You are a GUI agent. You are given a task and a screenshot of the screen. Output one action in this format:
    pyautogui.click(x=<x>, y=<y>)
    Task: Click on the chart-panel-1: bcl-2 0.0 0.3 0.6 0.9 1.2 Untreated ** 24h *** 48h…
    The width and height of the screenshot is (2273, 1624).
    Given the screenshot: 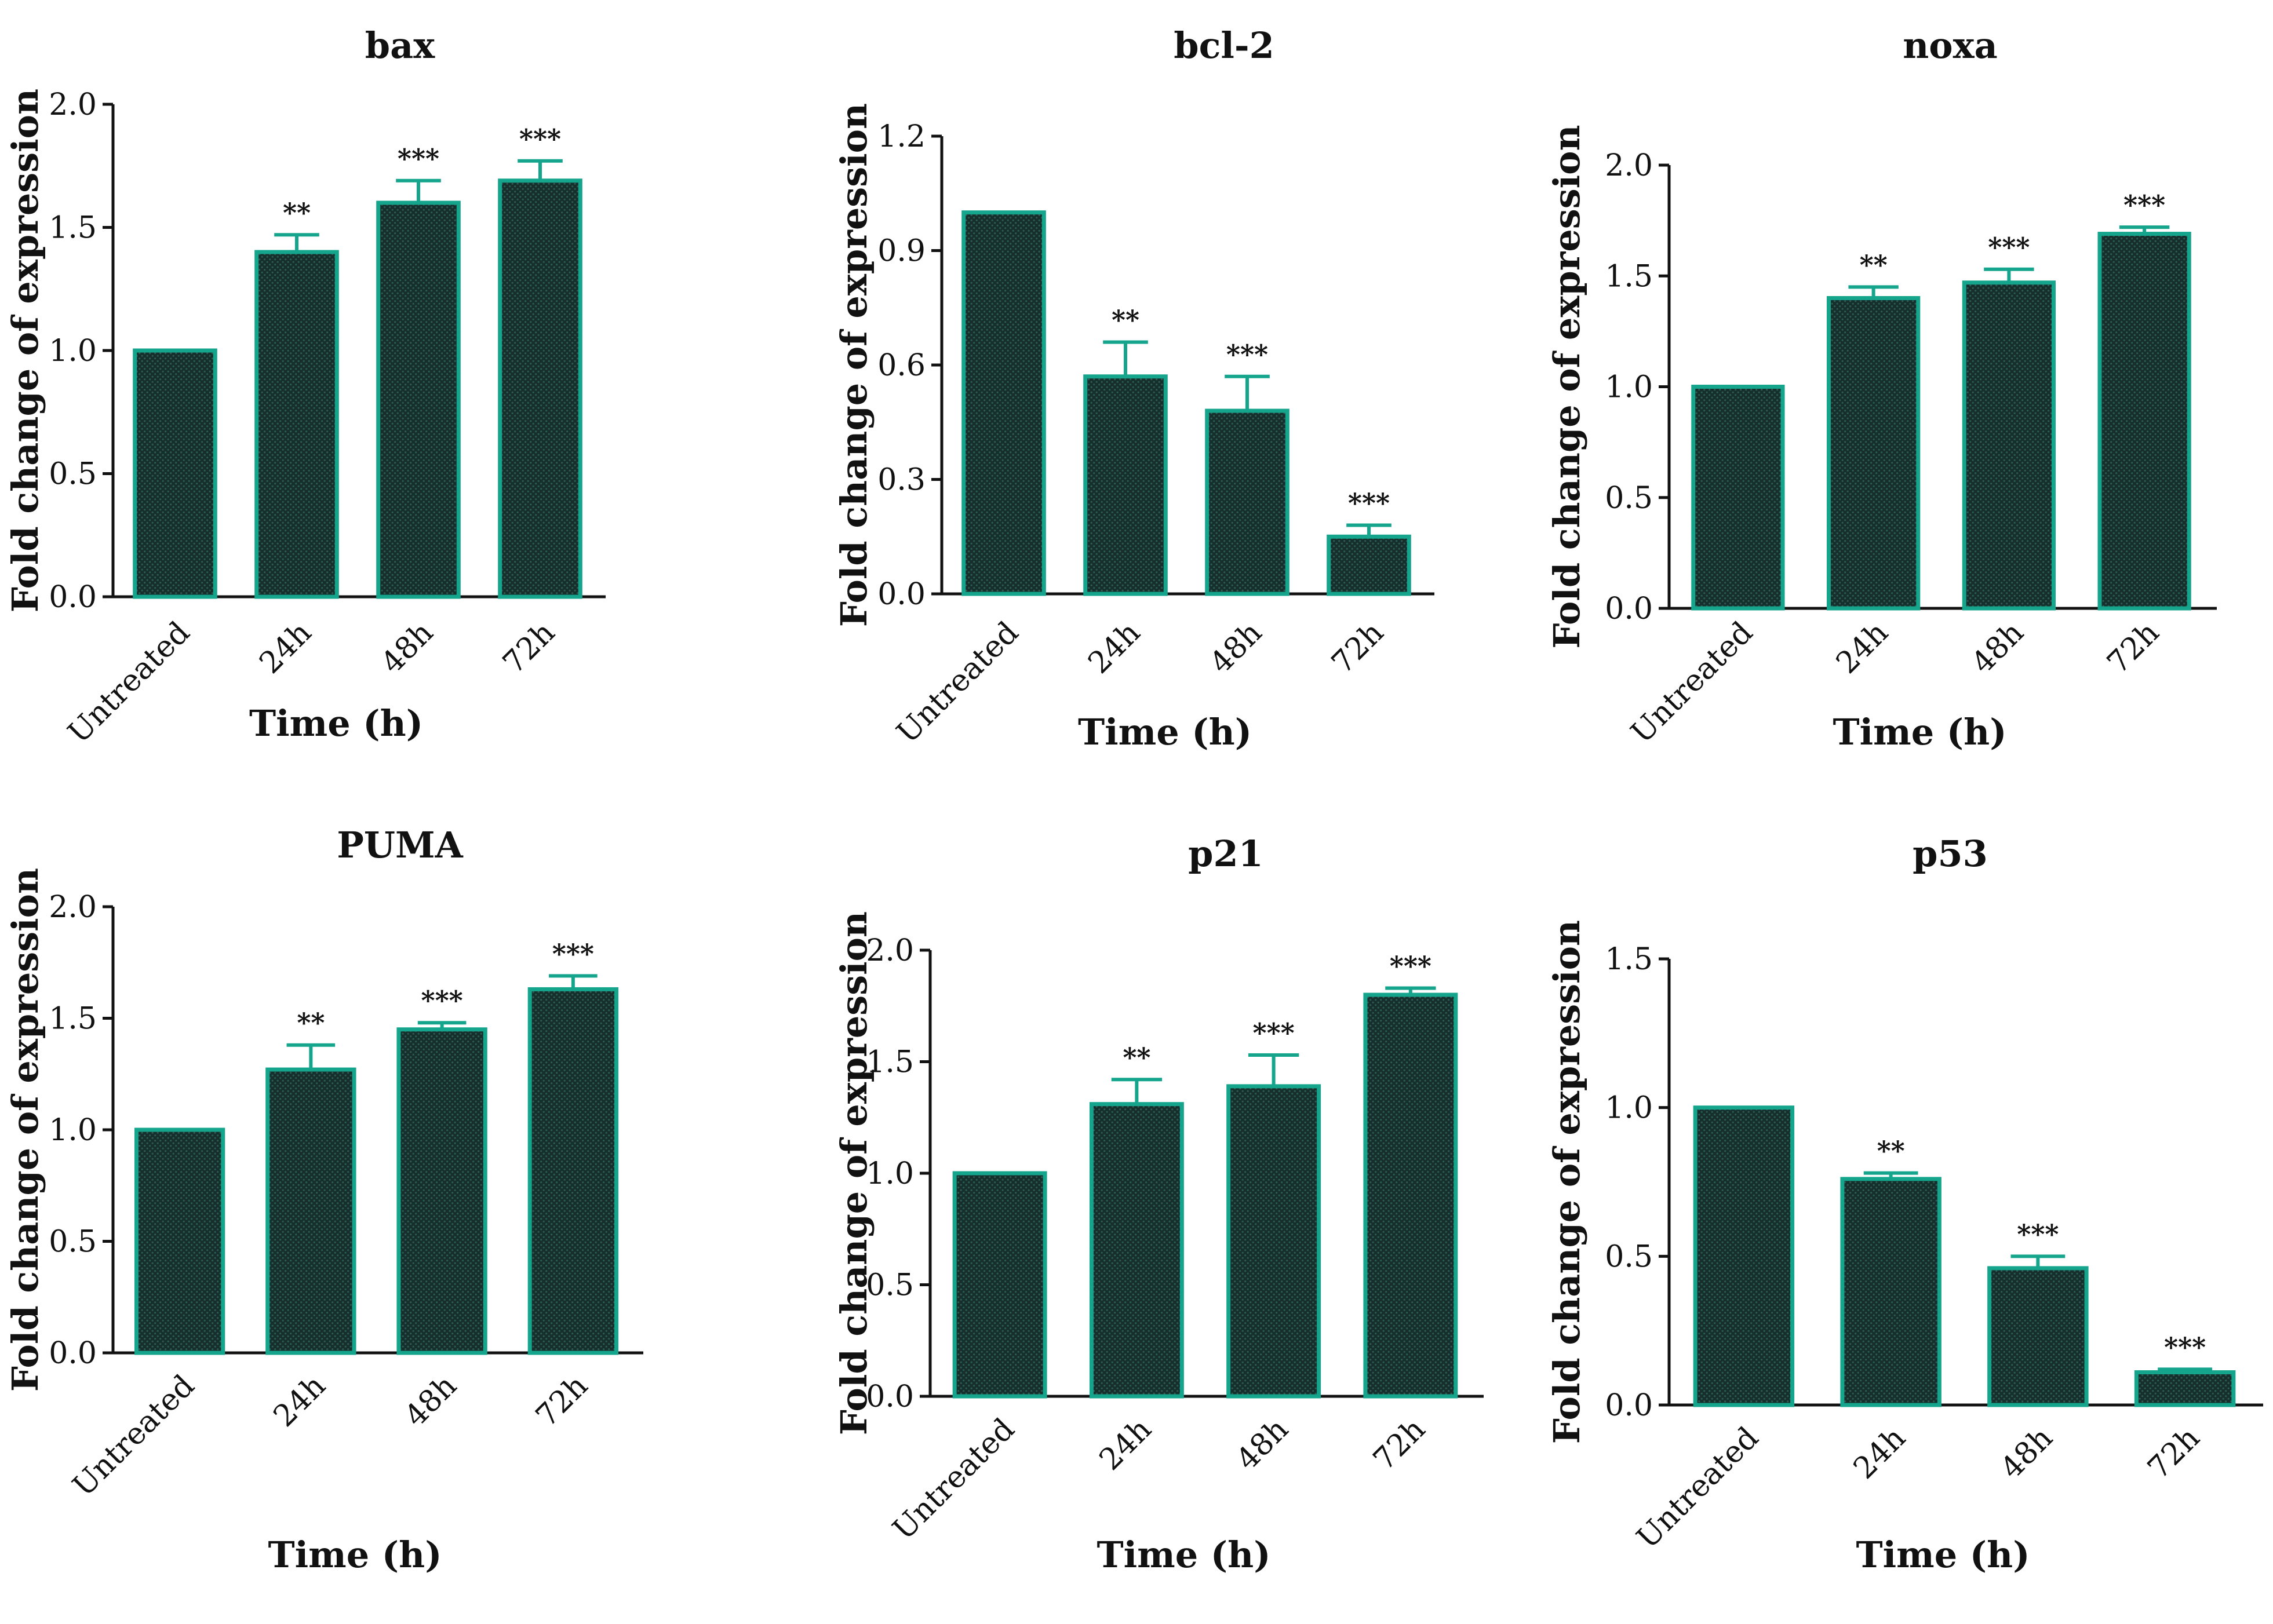 What is the action you would take?
    pyautogui.click(x=1133, y=388)
    